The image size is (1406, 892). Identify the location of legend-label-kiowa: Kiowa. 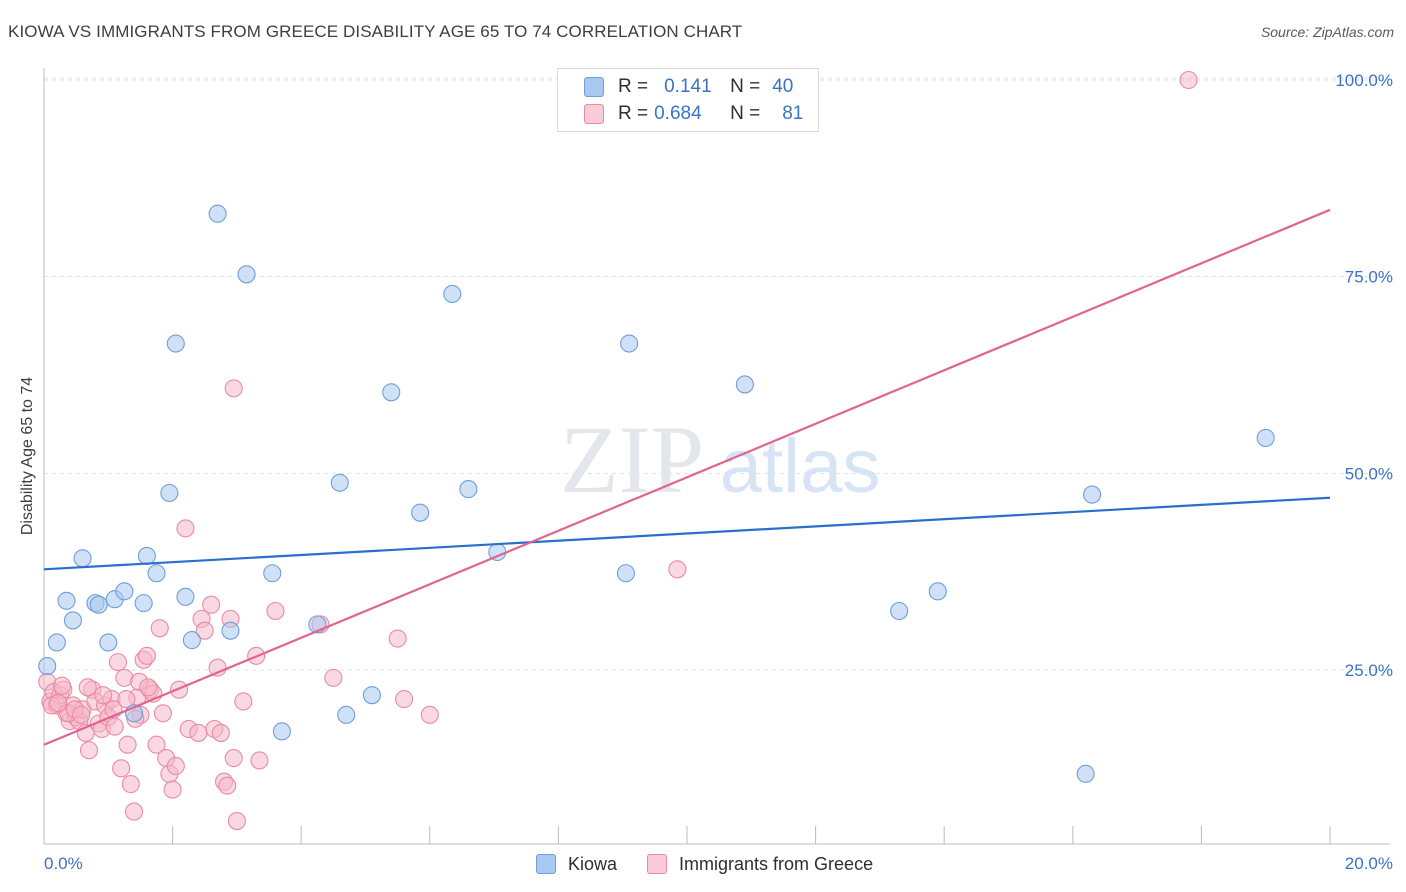
(593, 863).